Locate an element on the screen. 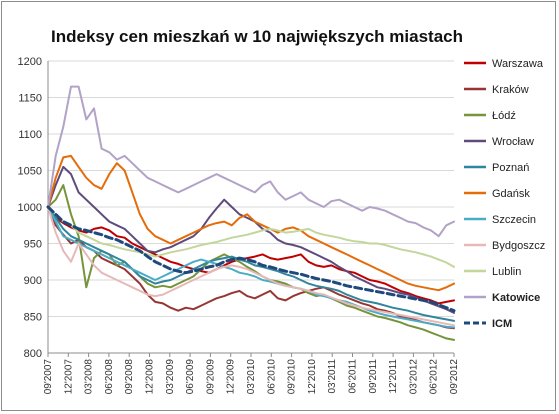  y-tick-label: 850 is located at coordinates (33, 318).